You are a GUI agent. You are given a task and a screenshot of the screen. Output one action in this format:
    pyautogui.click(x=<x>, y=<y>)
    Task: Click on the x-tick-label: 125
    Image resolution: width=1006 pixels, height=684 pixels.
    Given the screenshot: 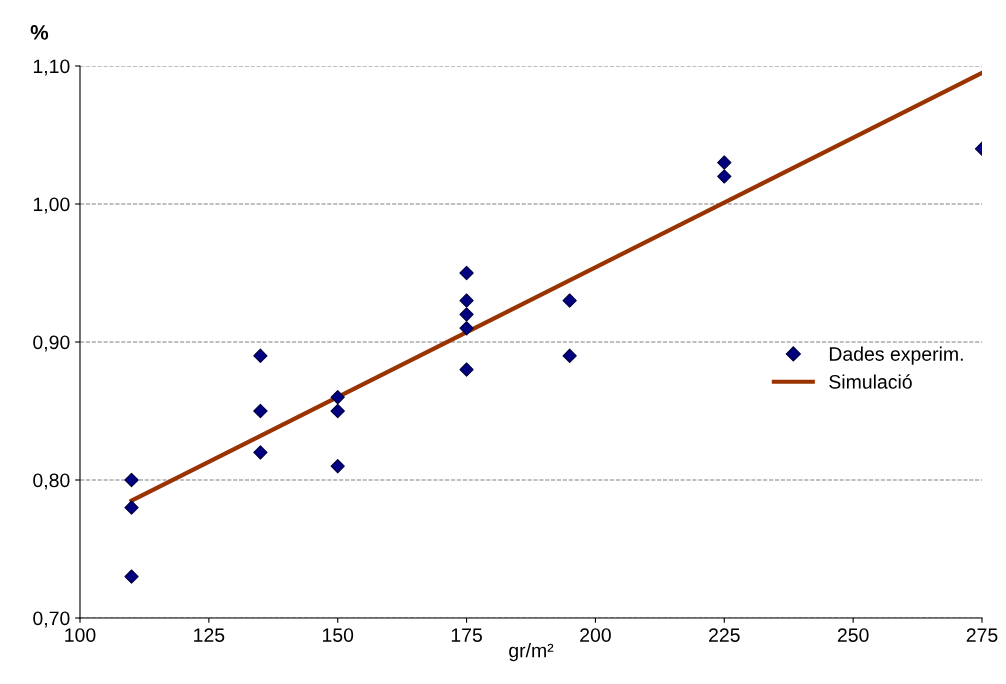 What is the action you would take?
    pyautogui.click(x=209, y=635)
    